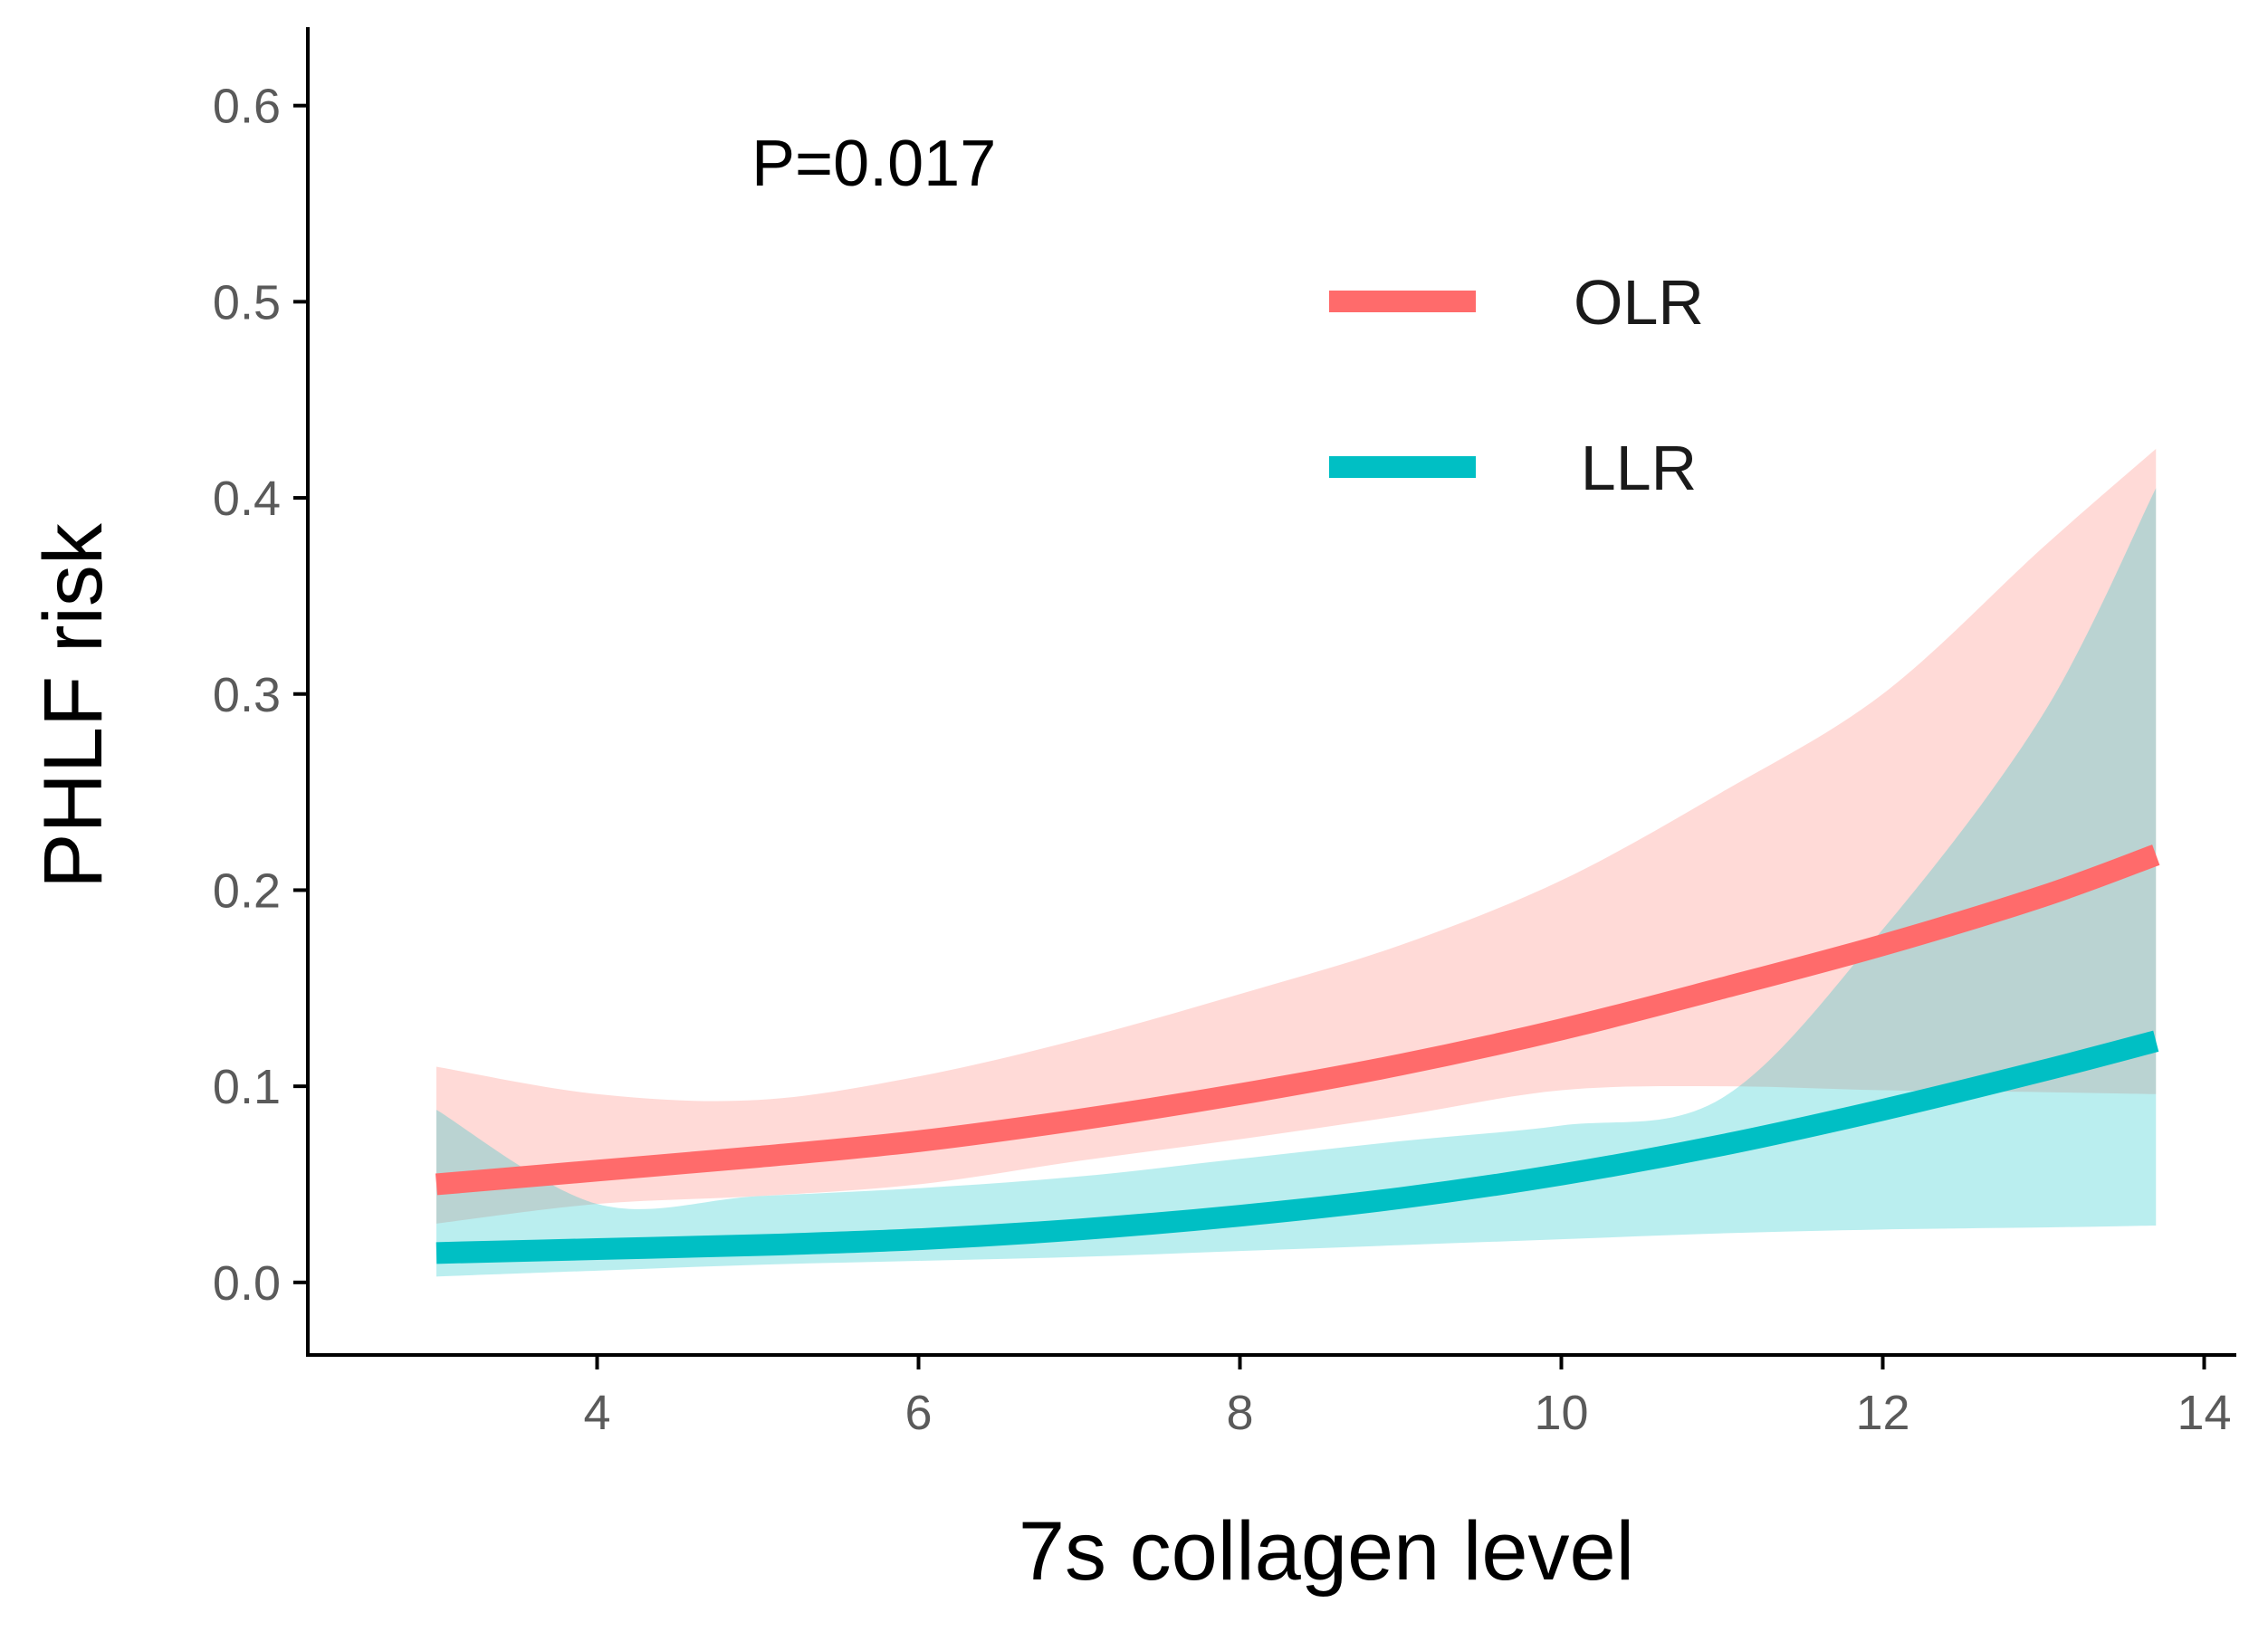  I want to click on y-tick-label: 0.5, so click(247, 302).